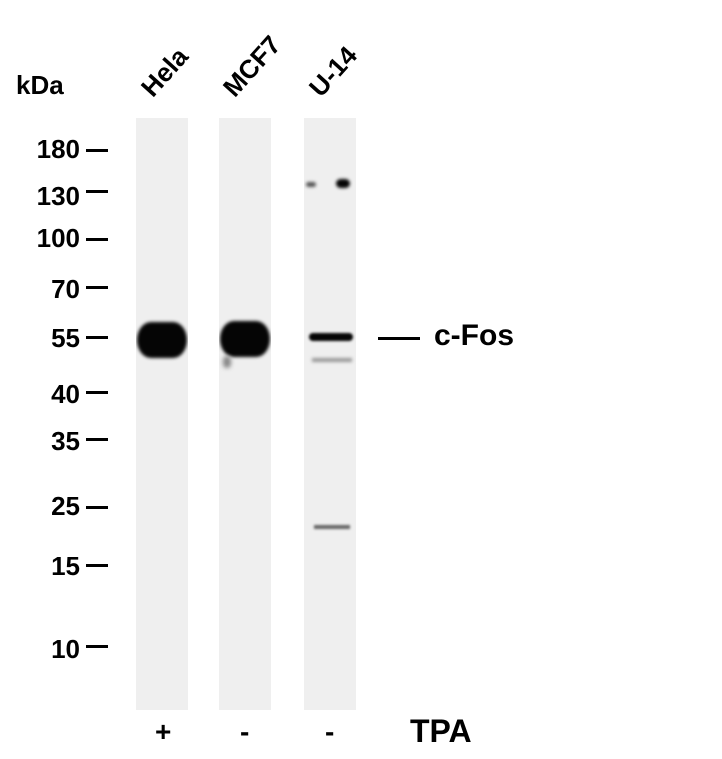 The image size is (722, 759). What do you see at coordinates (311, 184) in the screenshot?
I see `band-high-mw-faint` at bounding box center [311, 184].